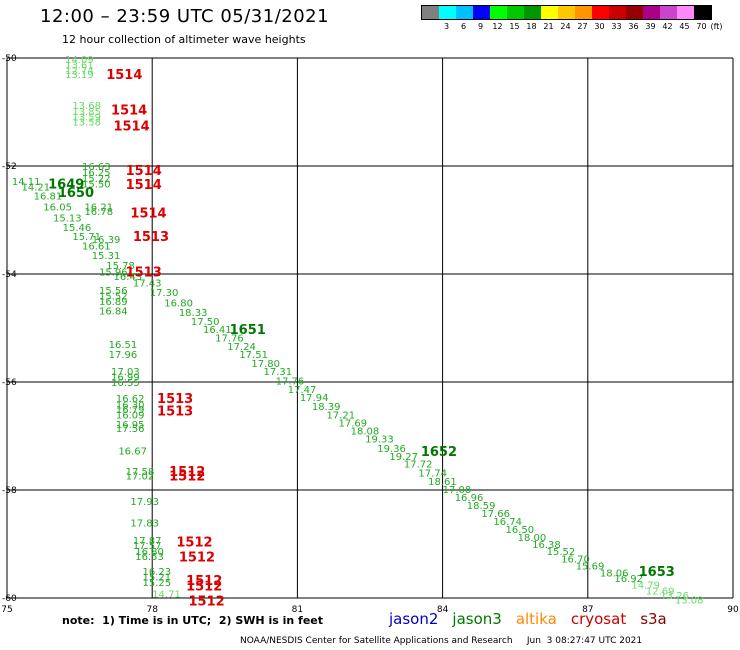  I want to click on swh-value-label: 19.33, so click(379, 440).